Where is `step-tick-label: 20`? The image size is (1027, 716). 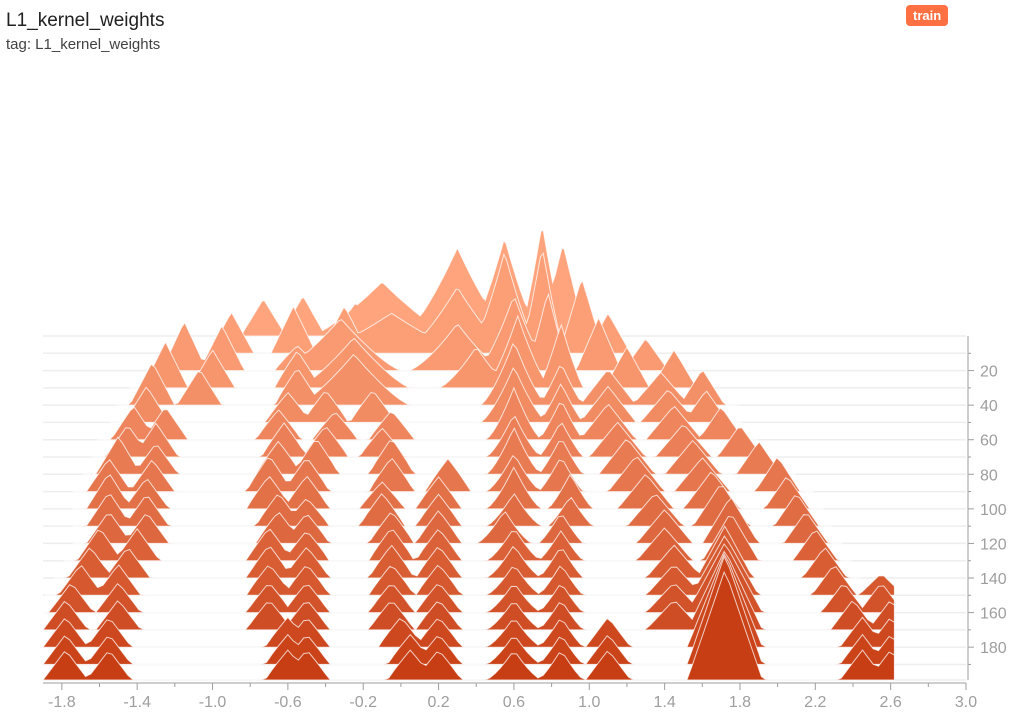 step-tick-label: 20 is located at coordinates (989, 372).